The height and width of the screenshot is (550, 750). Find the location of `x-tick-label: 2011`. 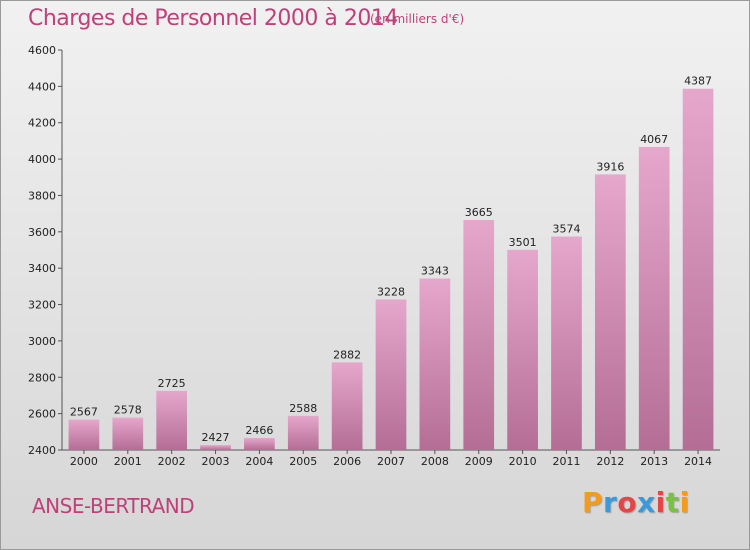

x-tick-label: 2011 is located at coordinates (566, 461).